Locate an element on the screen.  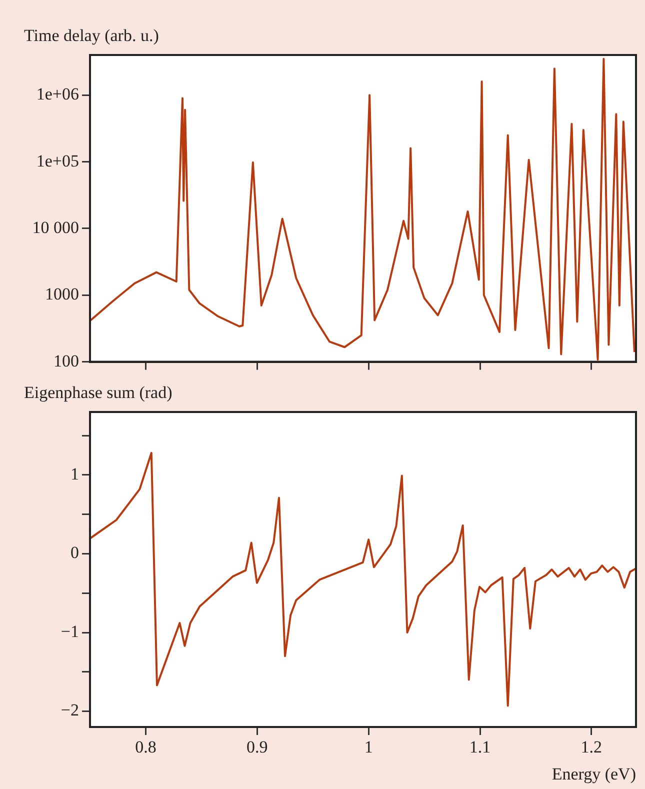
y-tick-label: −1 is located at coordinates (69, 631).